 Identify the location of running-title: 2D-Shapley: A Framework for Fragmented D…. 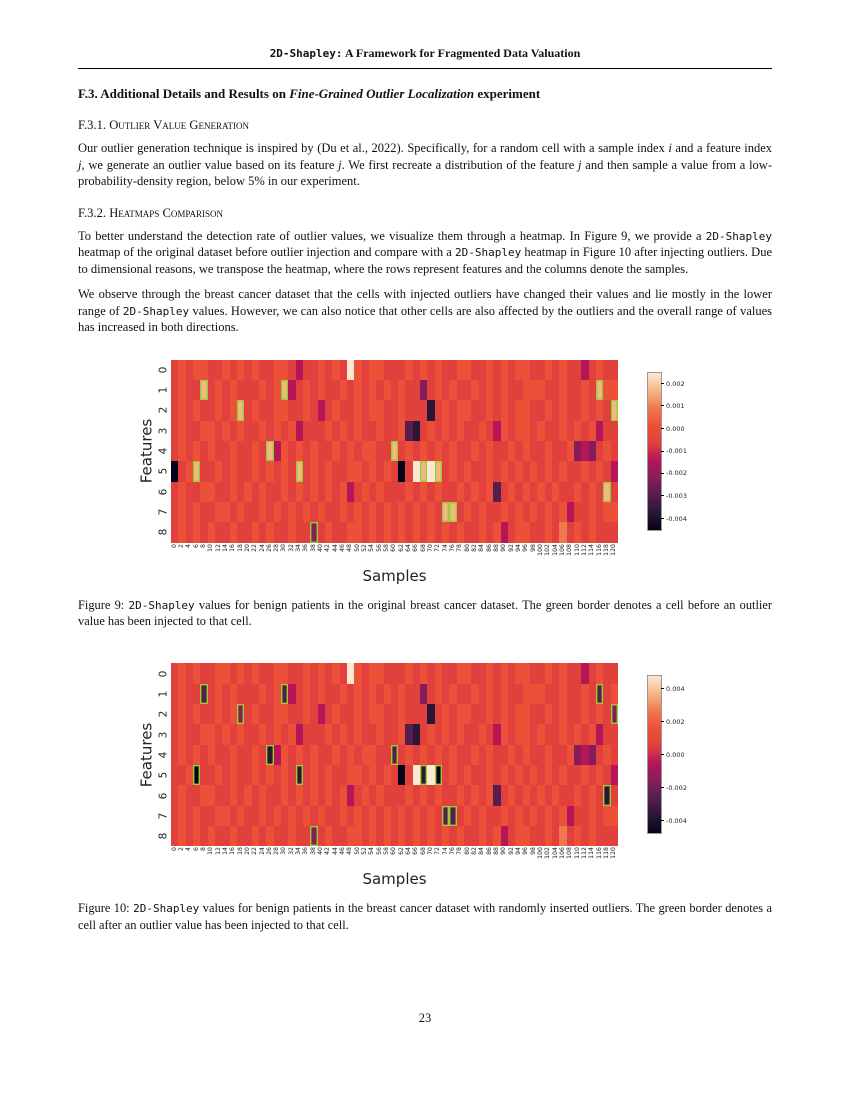
(425, 53).